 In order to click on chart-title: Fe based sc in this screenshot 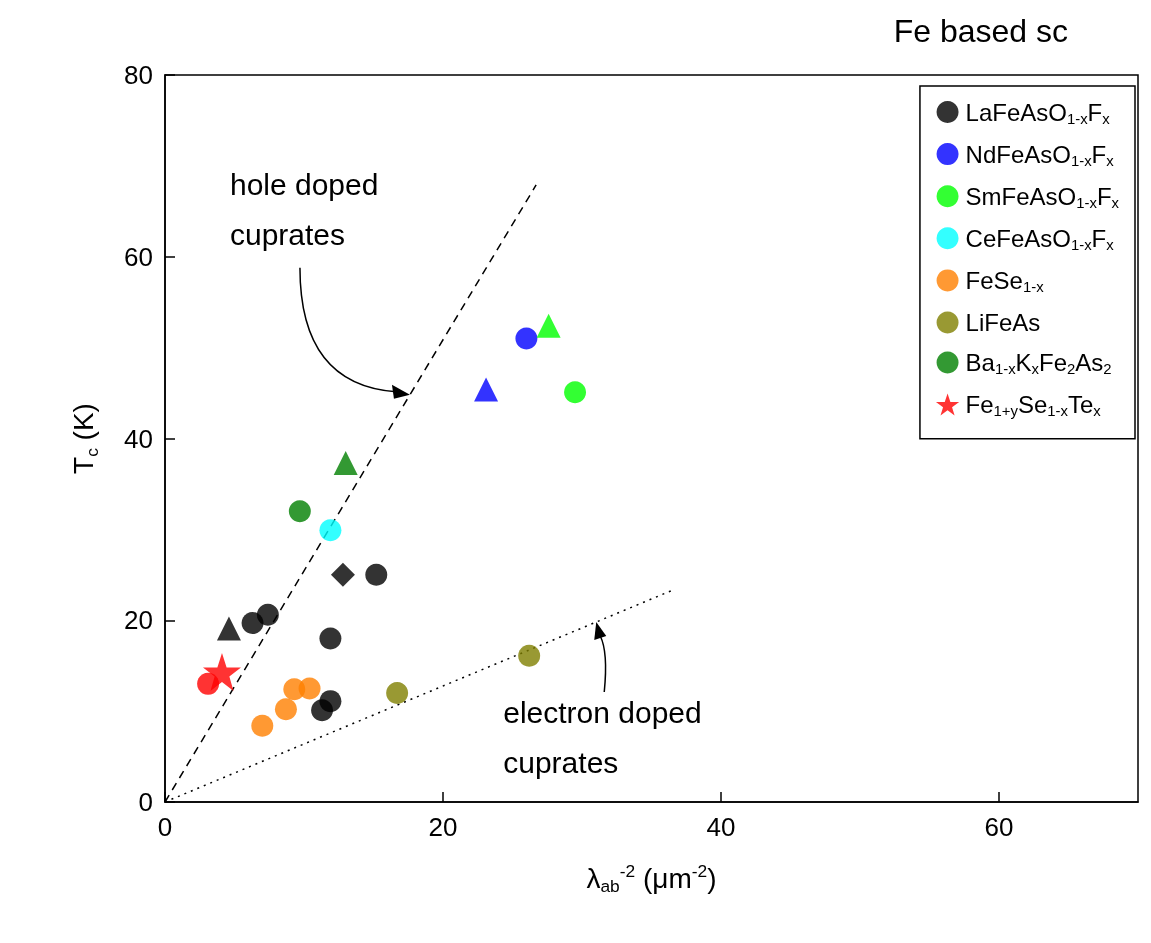, I will do `click(980, 31)`.